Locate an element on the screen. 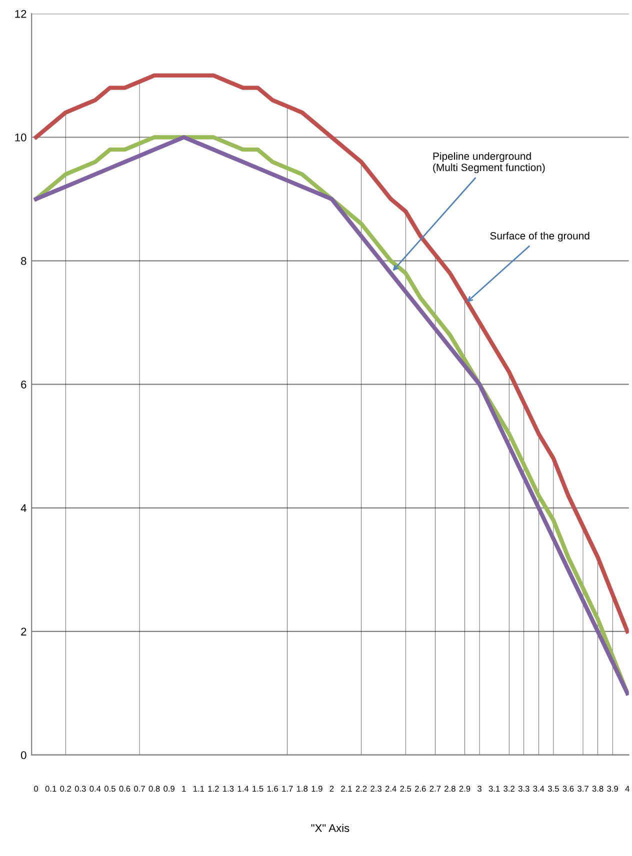 This screenshot has height=856, width=632. x-tick-label: 3.4 is located at coordinates (538, 789).